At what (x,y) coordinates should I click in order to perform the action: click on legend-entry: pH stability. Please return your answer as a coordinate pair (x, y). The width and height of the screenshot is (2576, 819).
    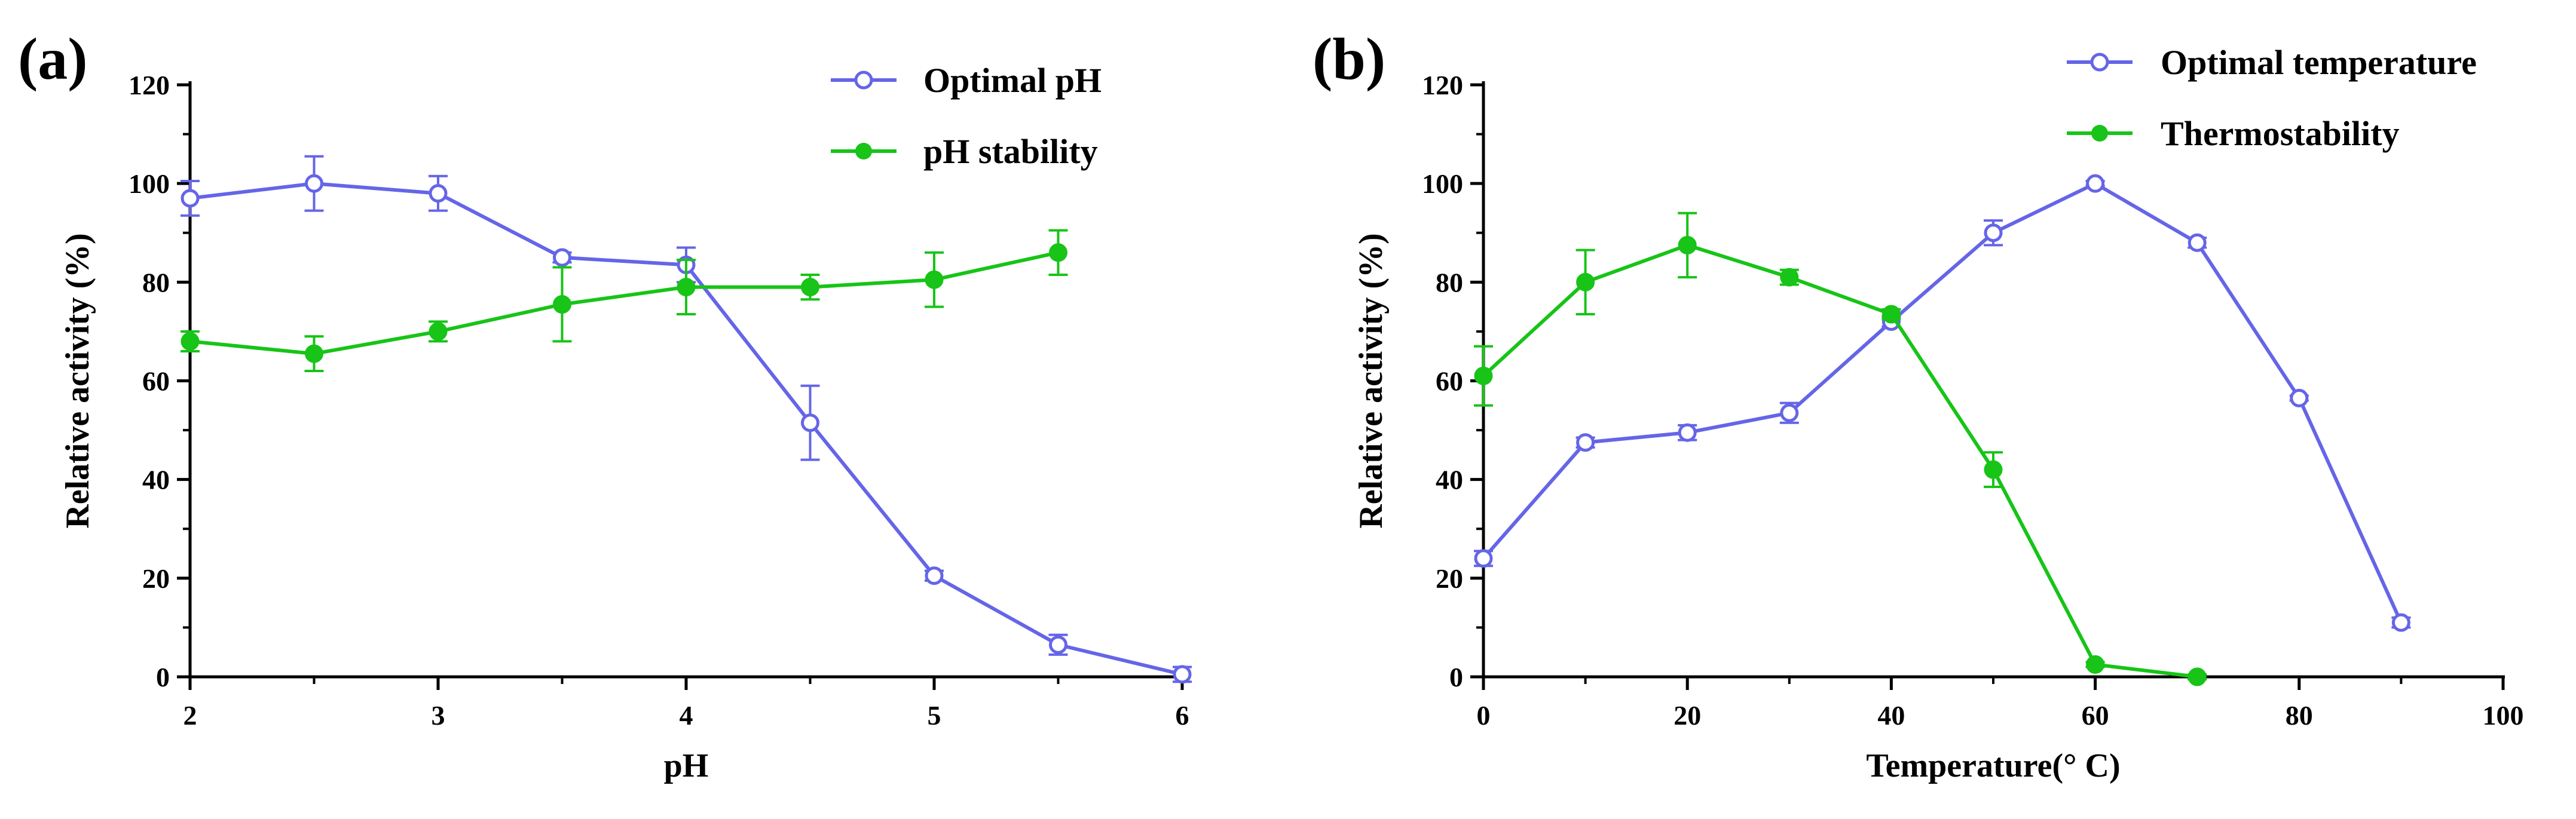
    Looking at the image, I should click on (964, 151).